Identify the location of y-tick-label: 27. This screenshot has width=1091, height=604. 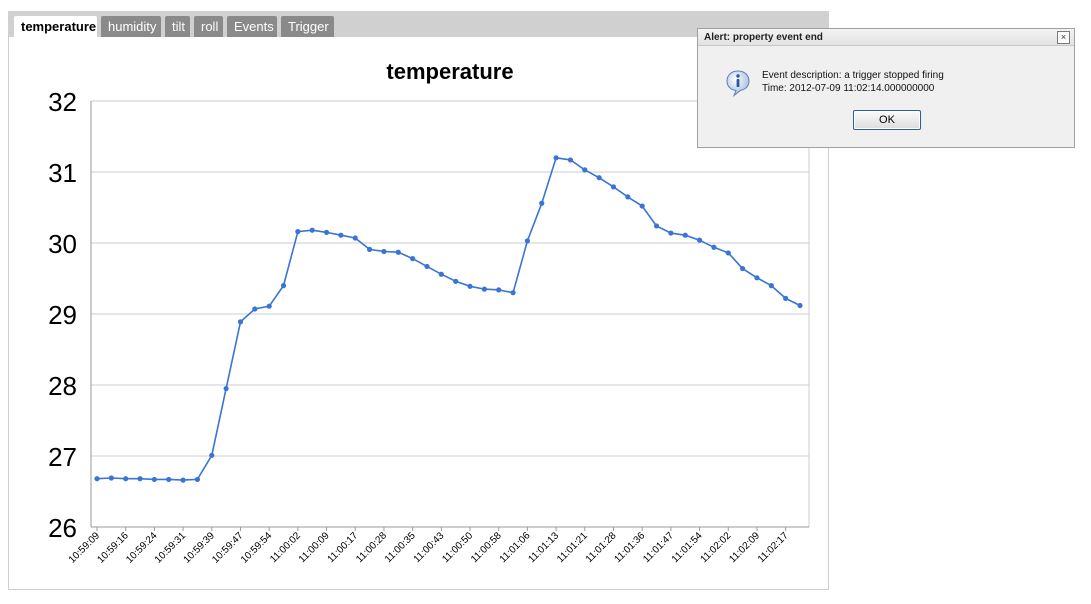
(62, 457).